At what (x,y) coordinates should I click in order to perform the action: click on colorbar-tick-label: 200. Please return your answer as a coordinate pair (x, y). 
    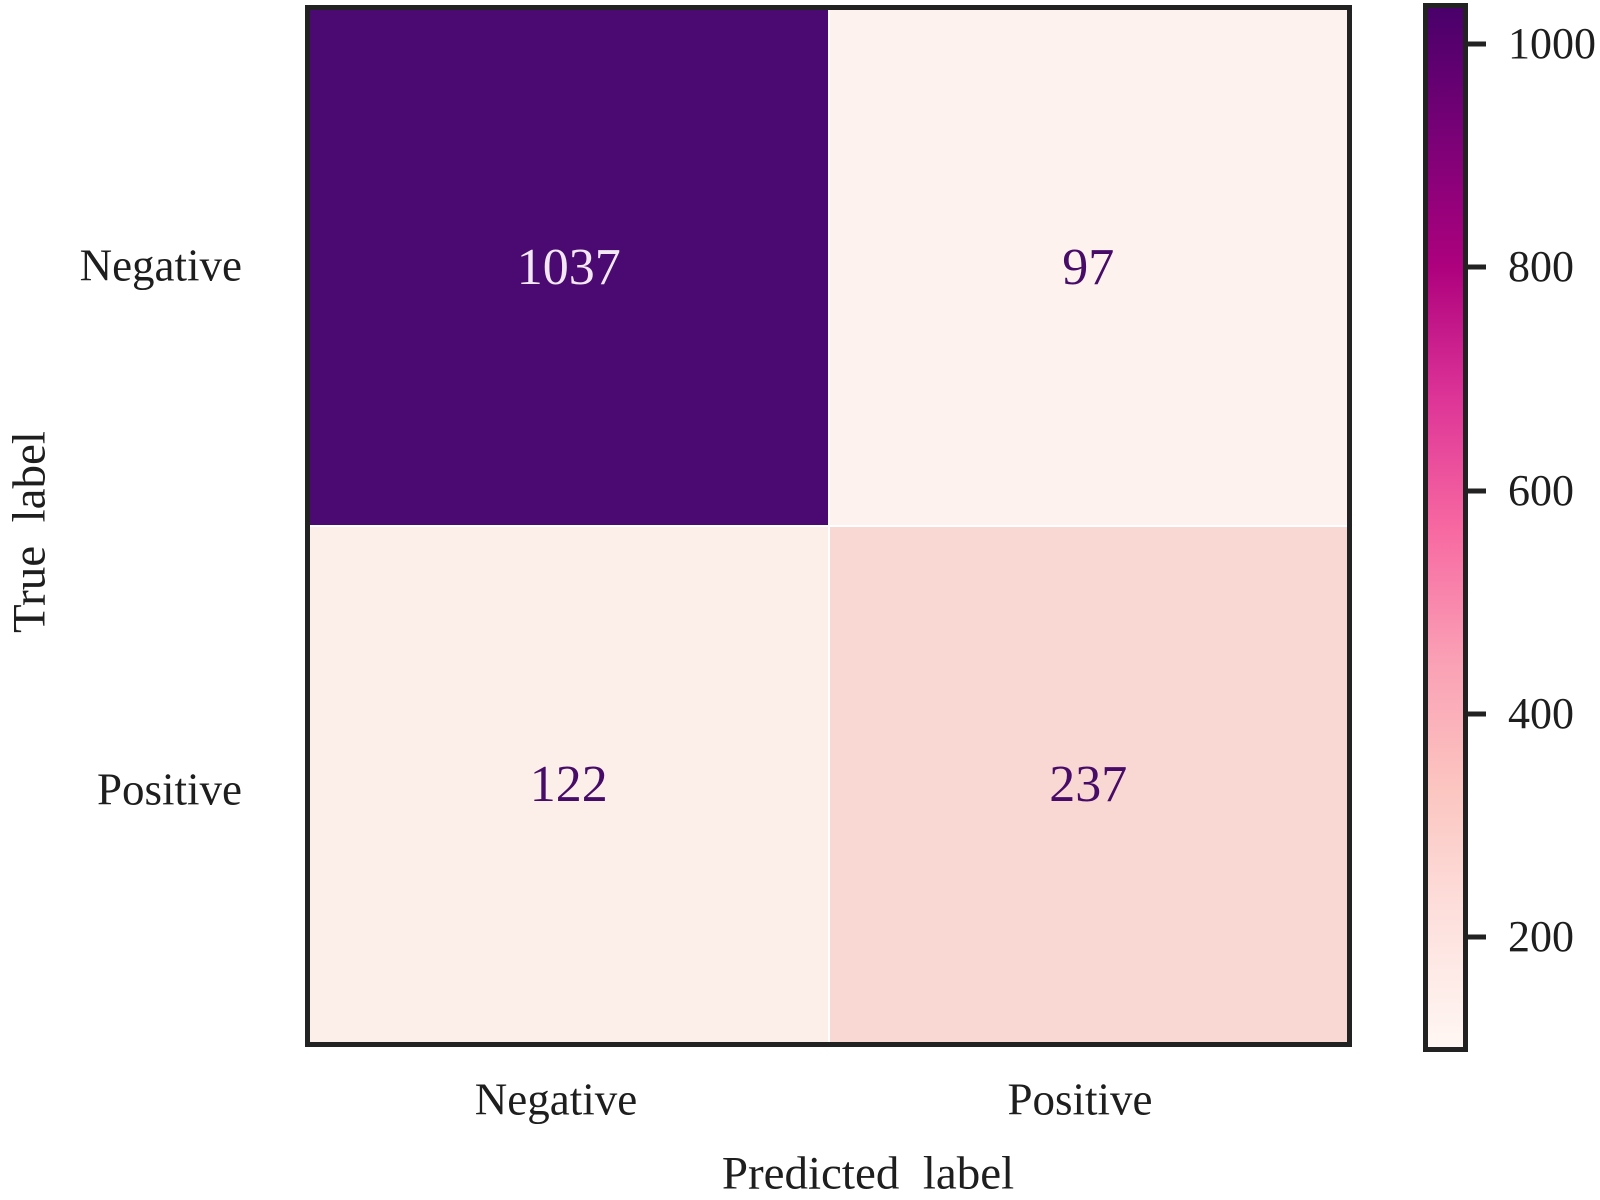
    Looking at the image, I should click on (1541, 937).